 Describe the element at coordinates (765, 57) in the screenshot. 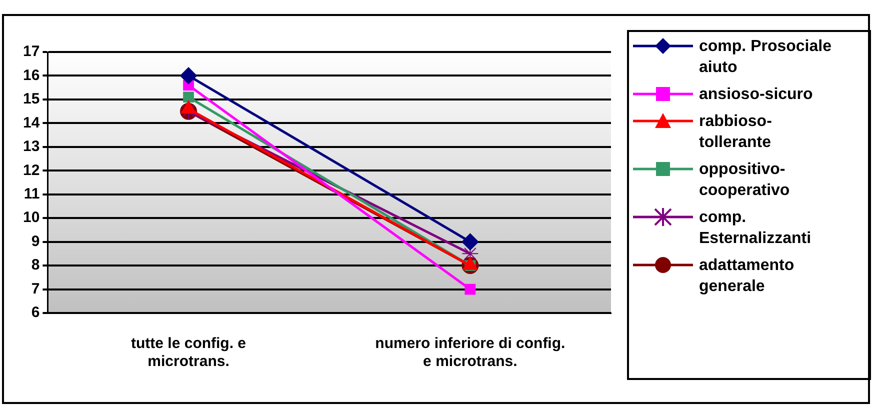

I see `legend-label: comp. Prosociale aiuto` at that location.